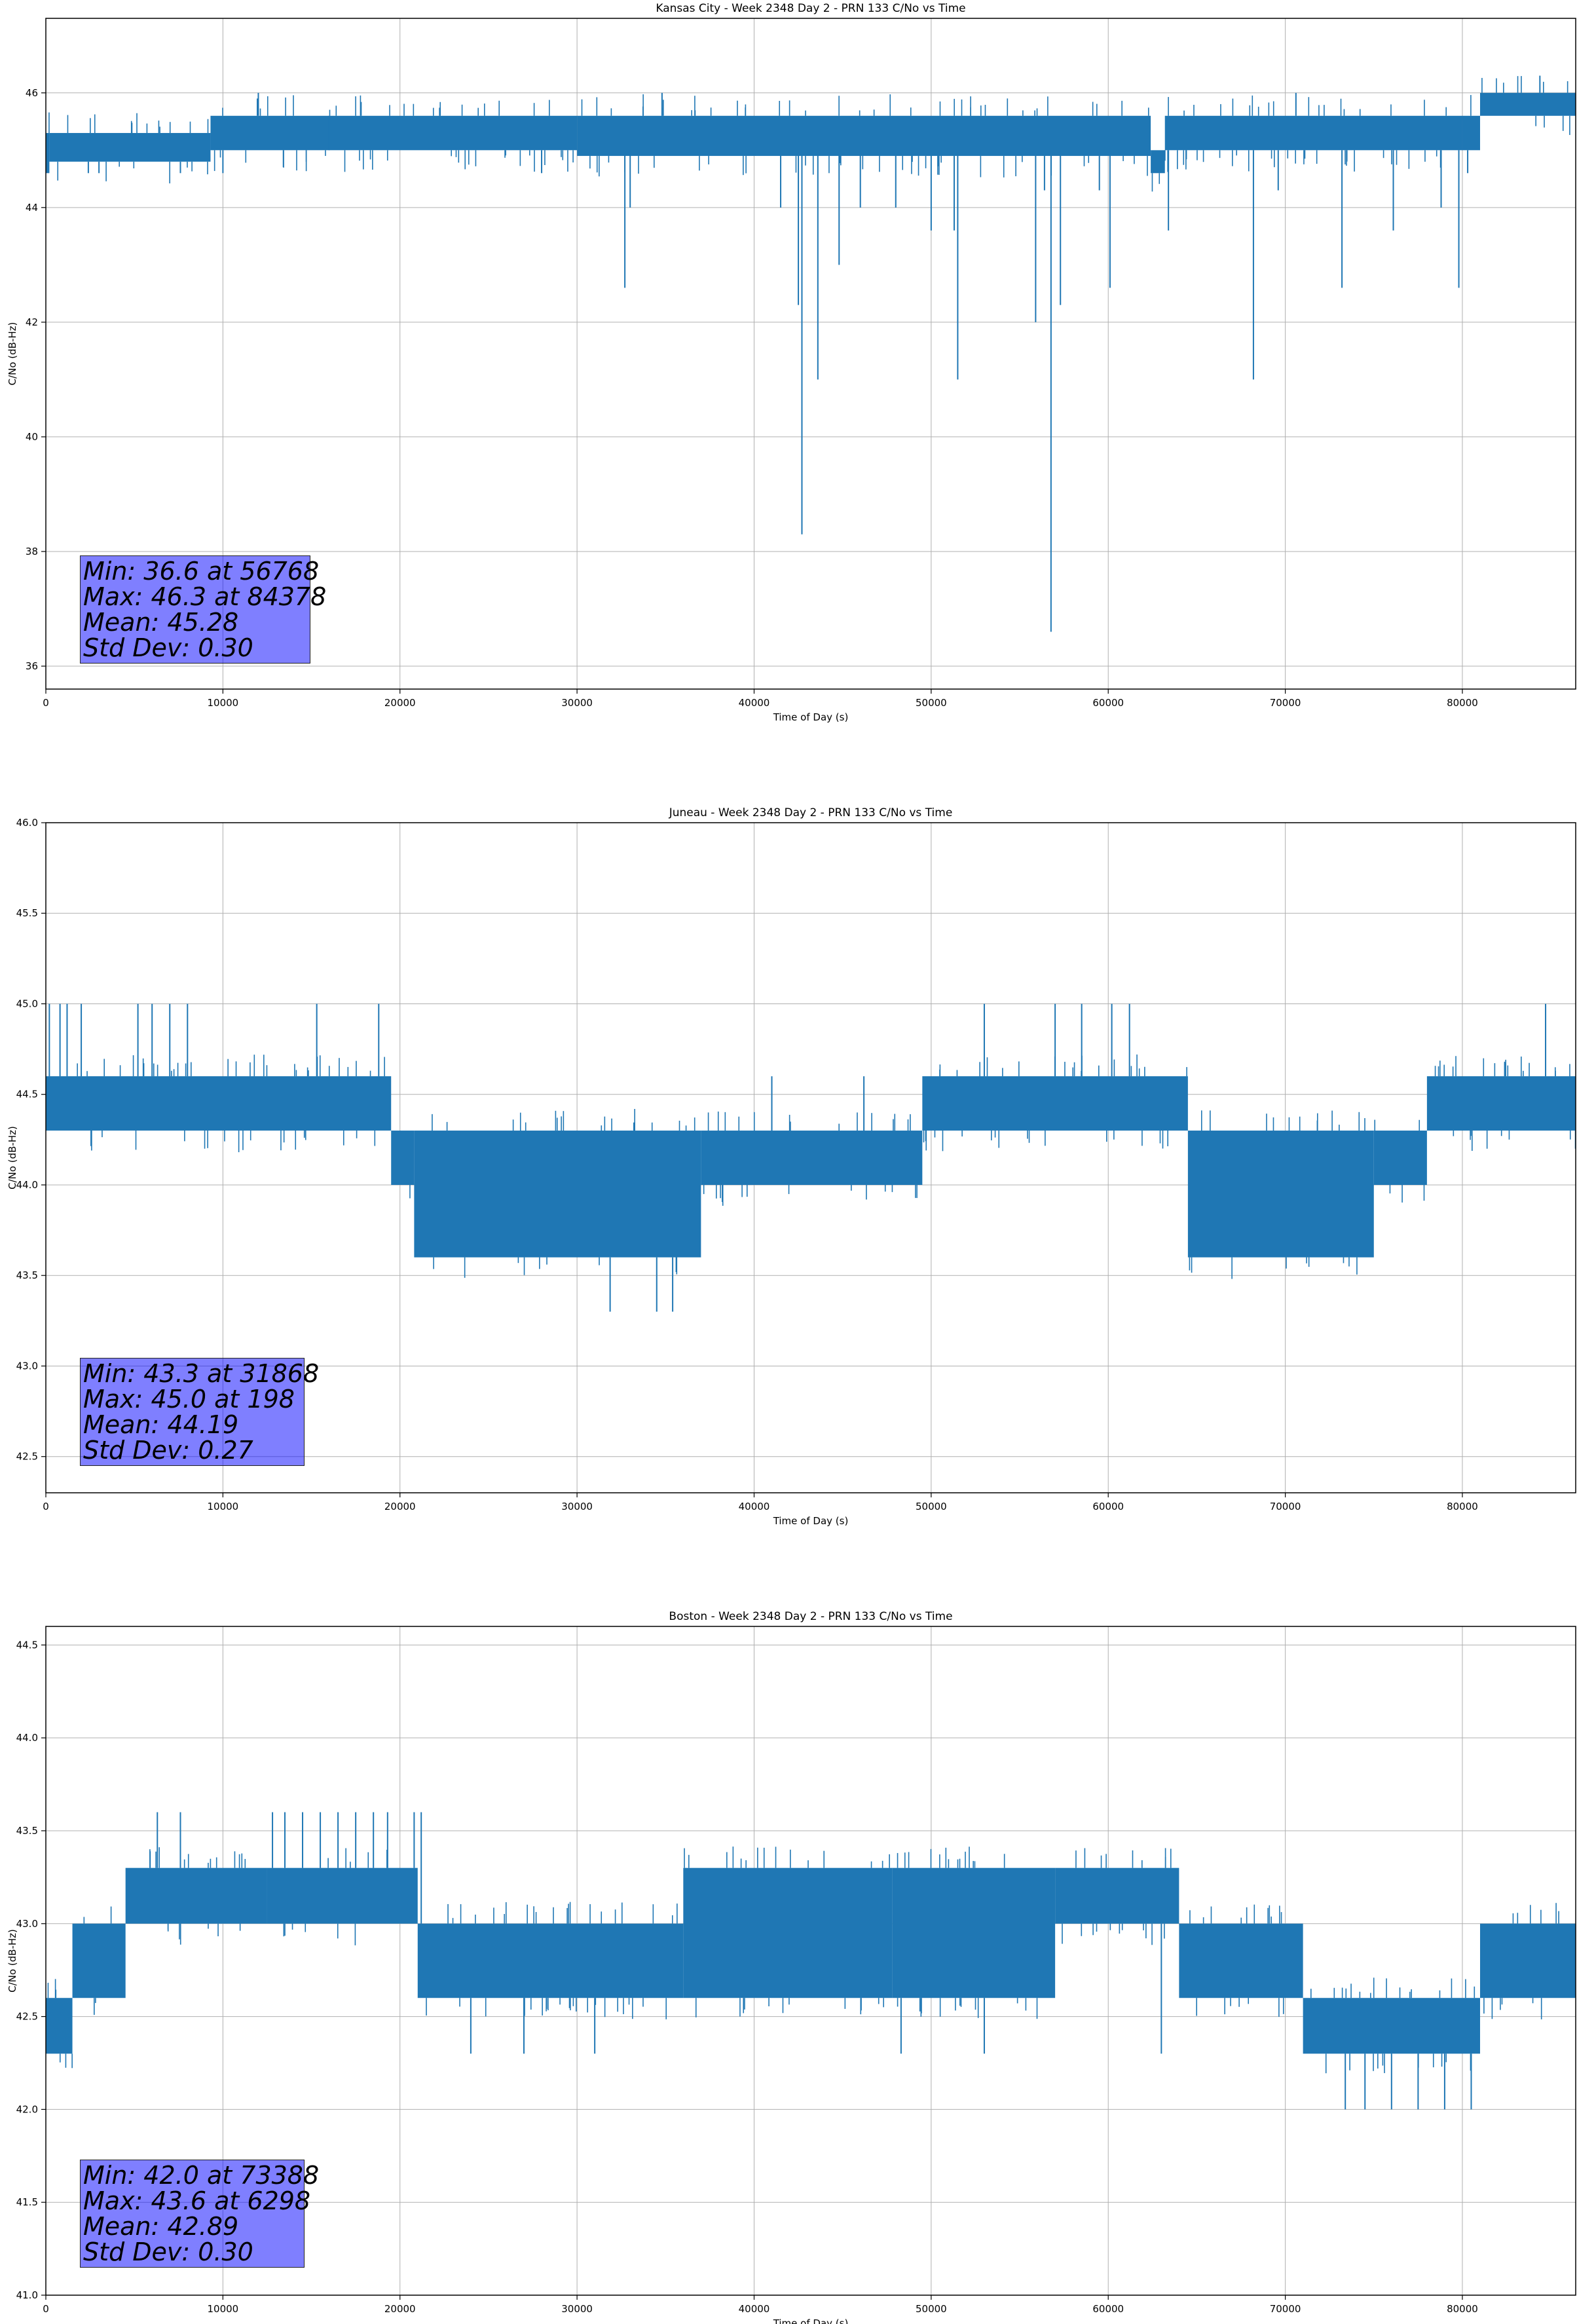 Image resolution: width=1577 pixels, height=2324 pixels. What do you see at coordinates (27, 913) in the screenshot?
I see `y-tick-label: 45.5` at bounding box center [27, 913].